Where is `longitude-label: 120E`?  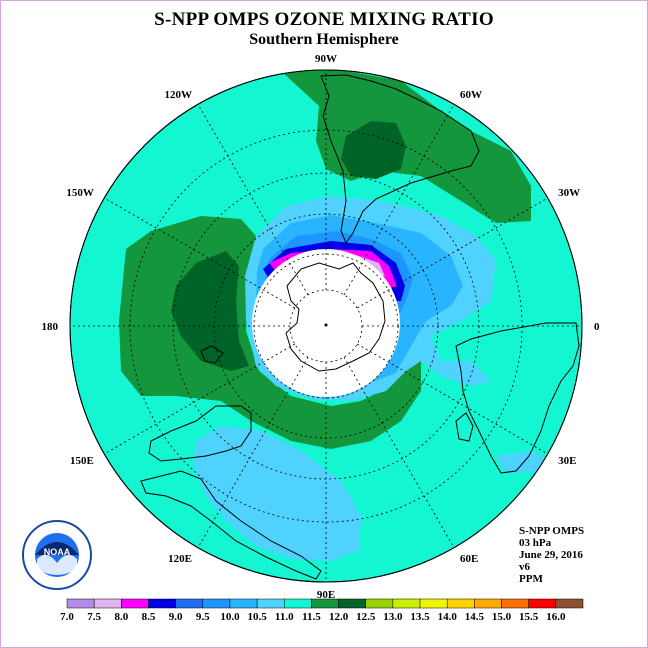
longitude-label: 120E is located at coordinates (180, 559).